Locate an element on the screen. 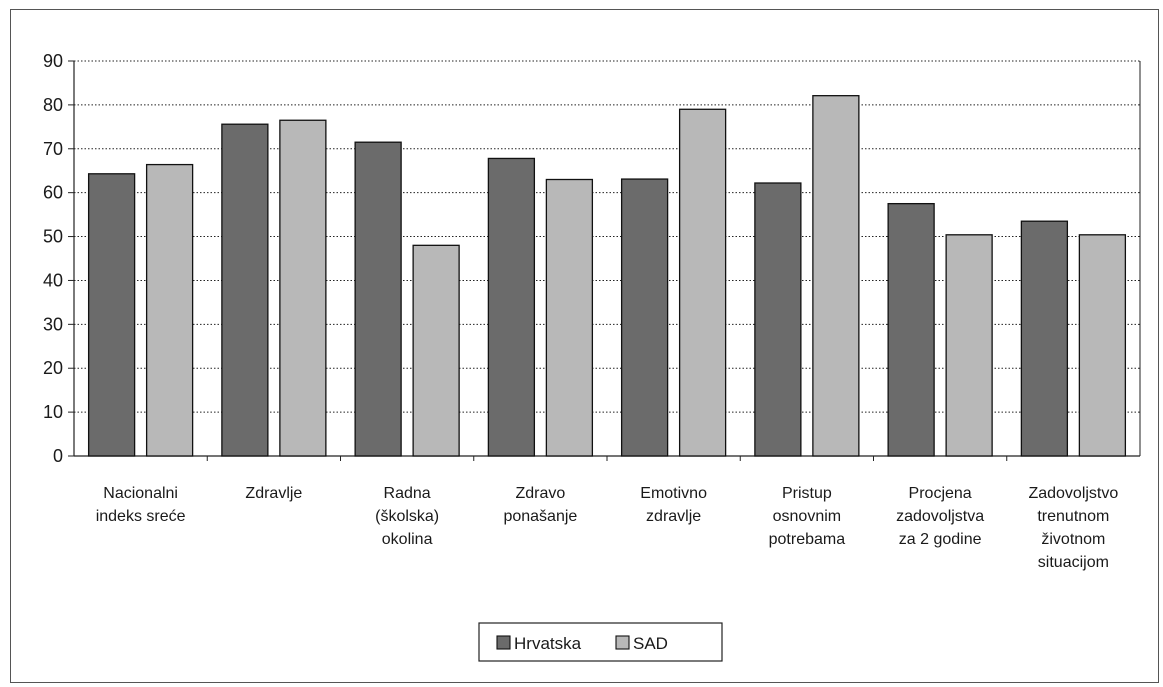 This screenshot has width=1163, height=687. category-label-2: Radna (školska) okolina is located at coordinates (407, 516).